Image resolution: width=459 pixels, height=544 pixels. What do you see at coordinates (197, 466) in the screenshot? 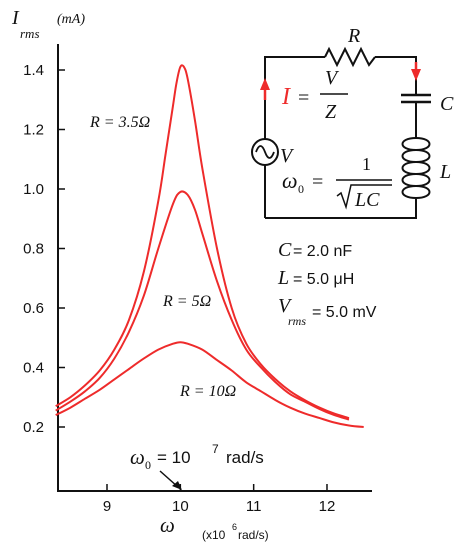
I see `resonance-annotation: ω 0 = 10 7 rad/s` at bounding box center [197, 466].